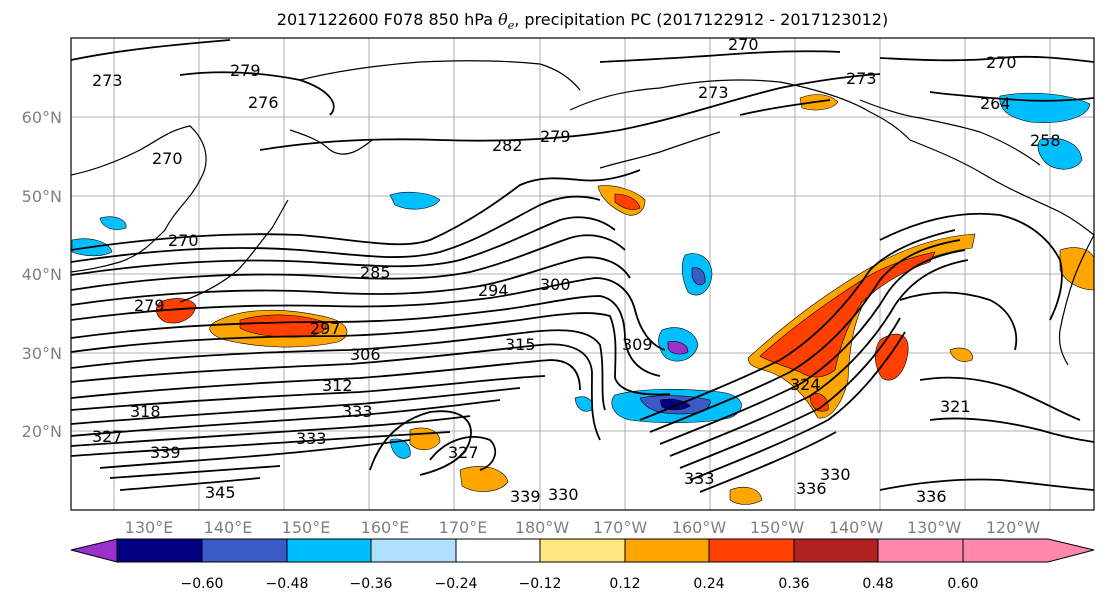 This screenshot has height=603, width=1105. Describe the element at coordinates (1013, 527) in the screenshot. I see `lon-label: 120°W` at that location.